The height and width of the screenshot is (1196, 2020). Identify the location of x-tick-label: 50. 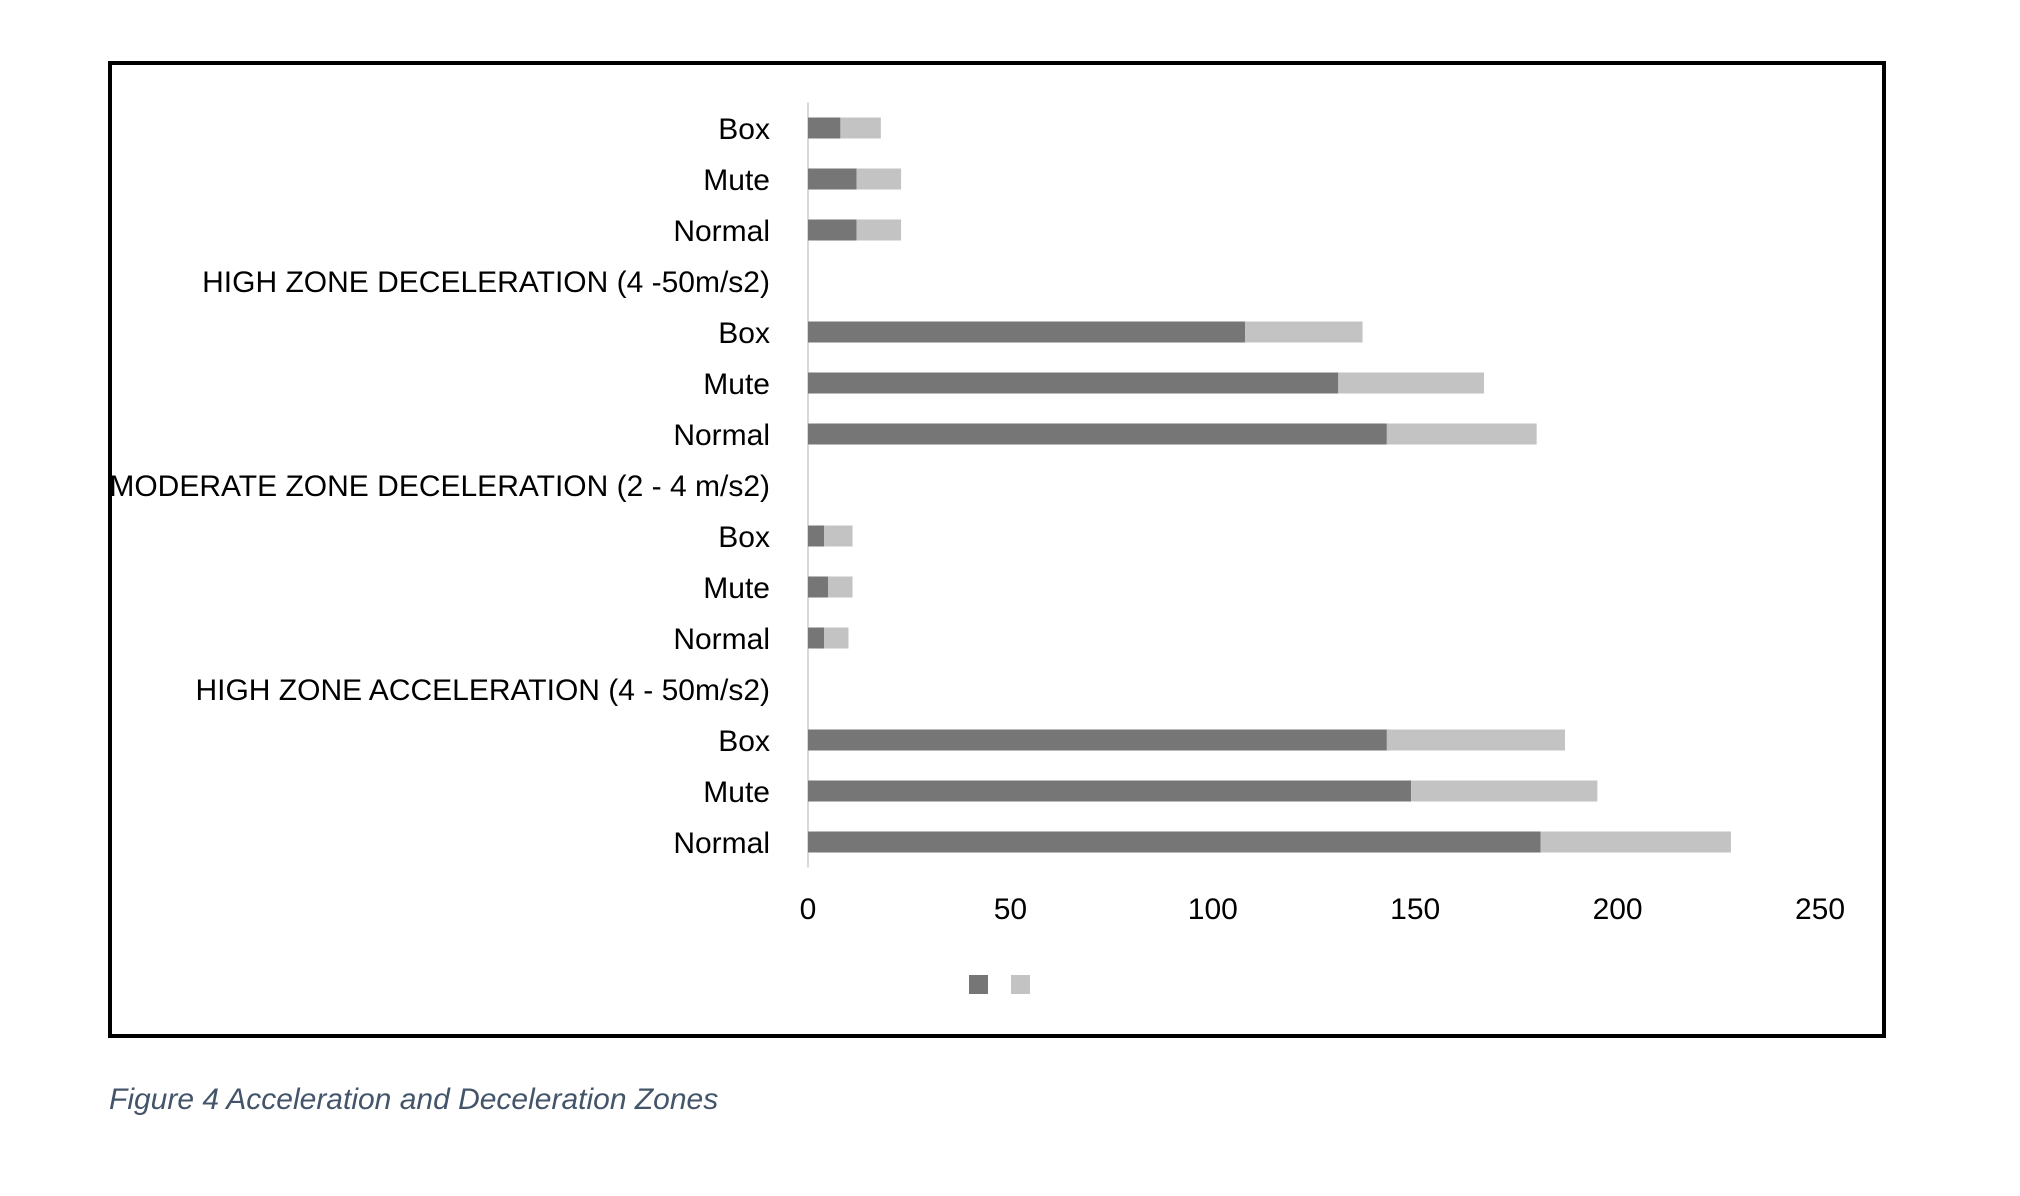
(1010, 909).